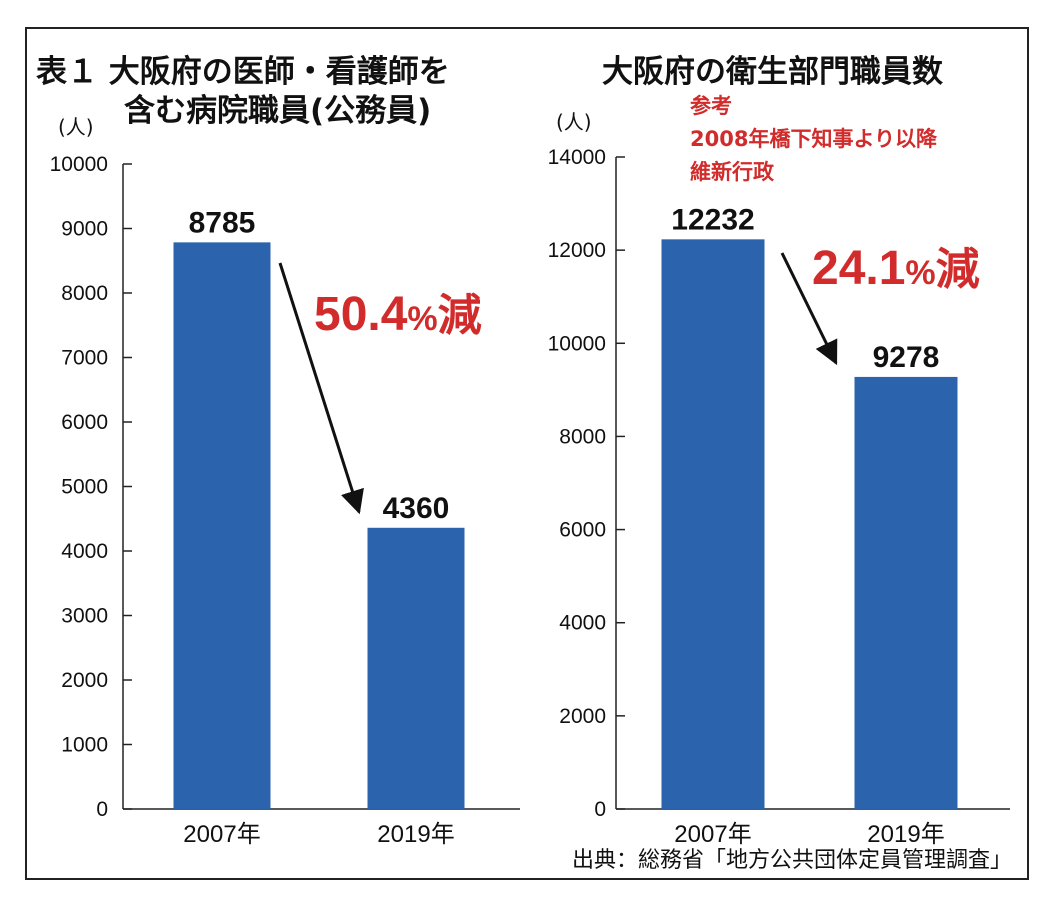 The height and width of the screenshot is (900, 1054). I want to click on right-change-percent: %, so click(920, 273).